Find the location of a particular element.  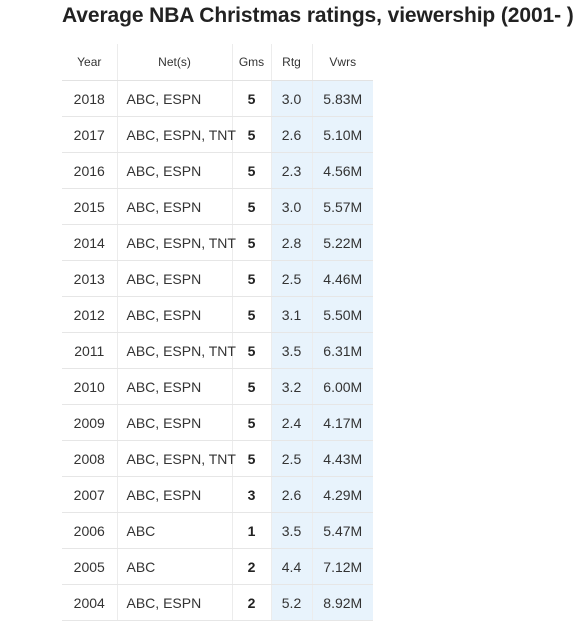

cell-games: 3 is located at coordinates (252, 494).